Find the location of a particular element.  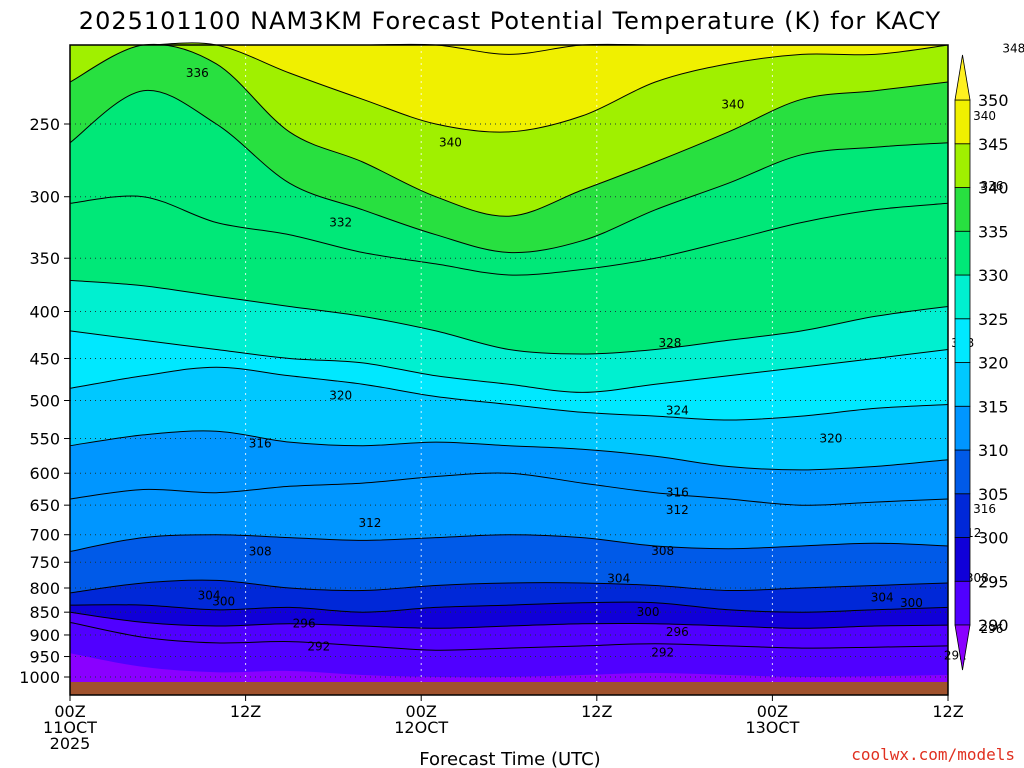

colorbar-label: 330 is located at coordinates (993, 275).